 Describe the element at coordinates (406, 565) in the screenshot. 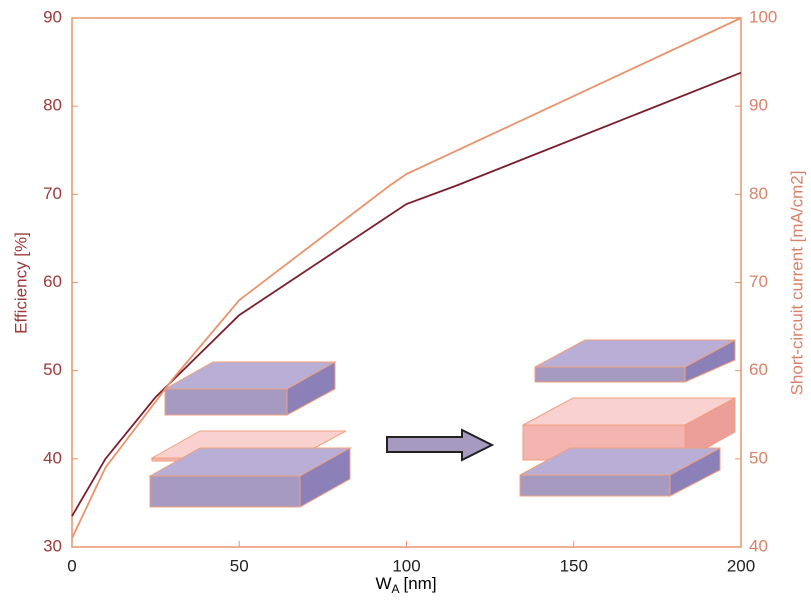

I see `x-tick-label: 100` at that location.